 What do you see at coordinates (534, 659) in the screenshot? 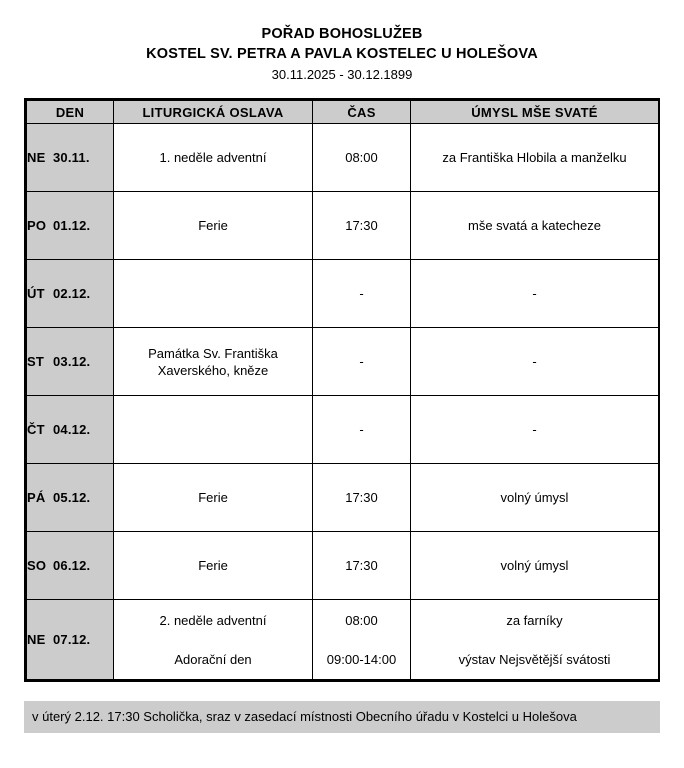
I see `intention-secondary: výstav Nejsvětější svátosti` at bounding box center [534, 659].